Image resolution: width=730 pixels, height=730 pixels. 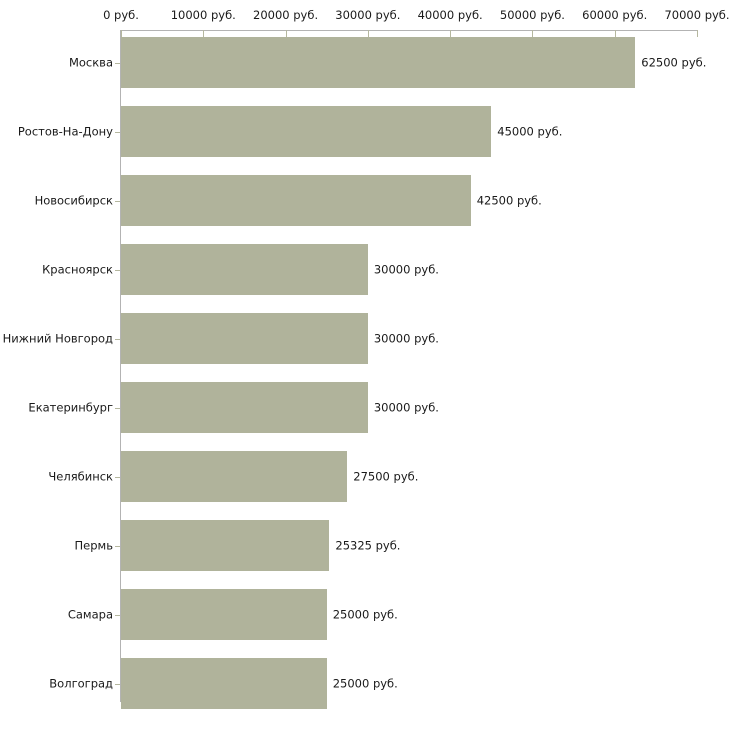 What do you see at coordinates (674, 62) in the screenshot?
I see `bar-value-label: 62500 руб.` at bounding box center [674, 62].